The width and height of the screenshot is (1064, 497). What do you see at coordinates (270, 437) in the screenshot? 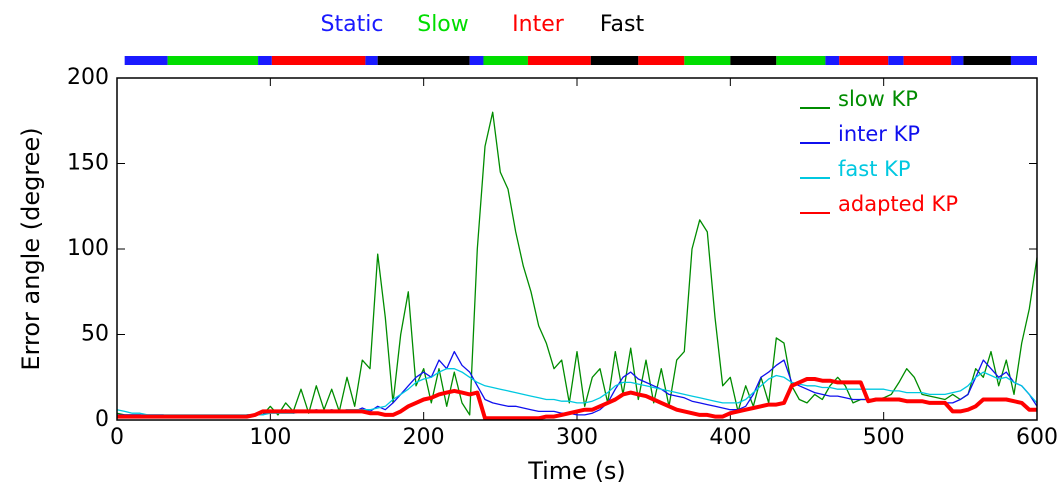
I see `x-tick-label: 100` at bounding box center [270, 437].